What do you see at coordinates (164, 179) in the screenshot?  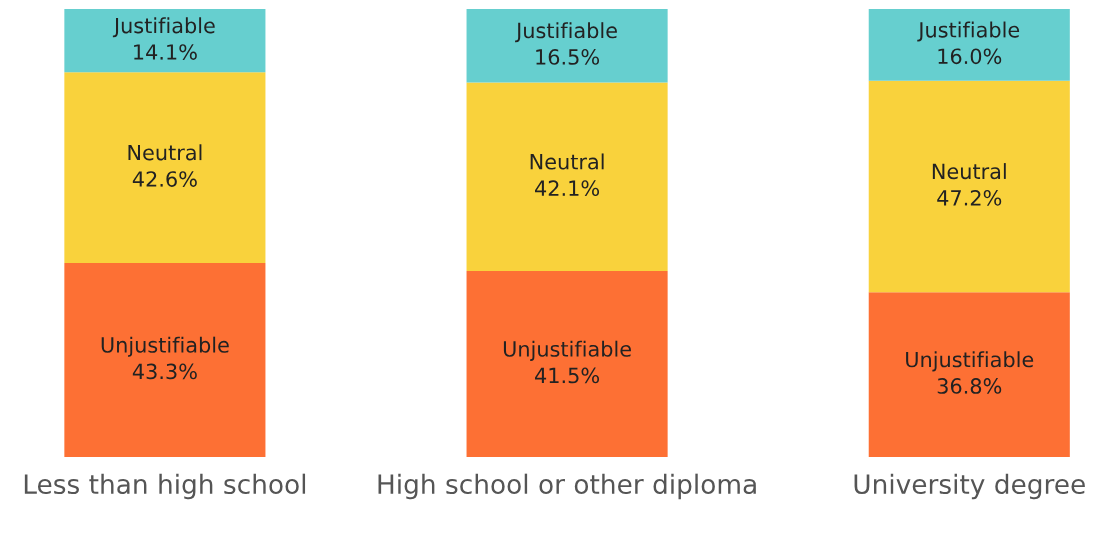 I see `data-label: 42.6%` at bounding box center [164, 179].